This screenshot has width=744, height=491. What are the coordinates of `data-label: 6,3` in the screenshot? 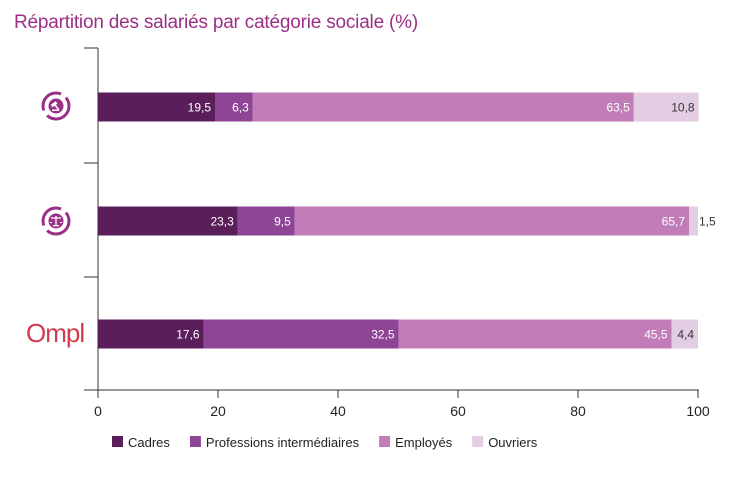 It's located at (240, 108).